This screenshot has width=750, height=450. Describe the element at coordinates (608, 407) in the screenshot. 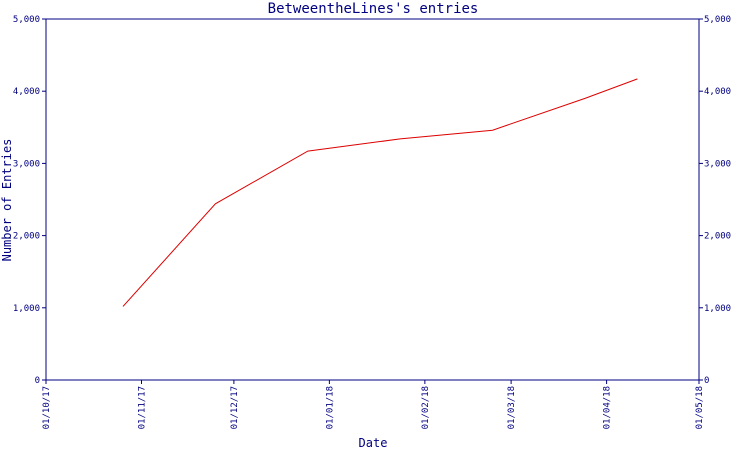

I see `x-tick-label: 01/04/18` at that location.